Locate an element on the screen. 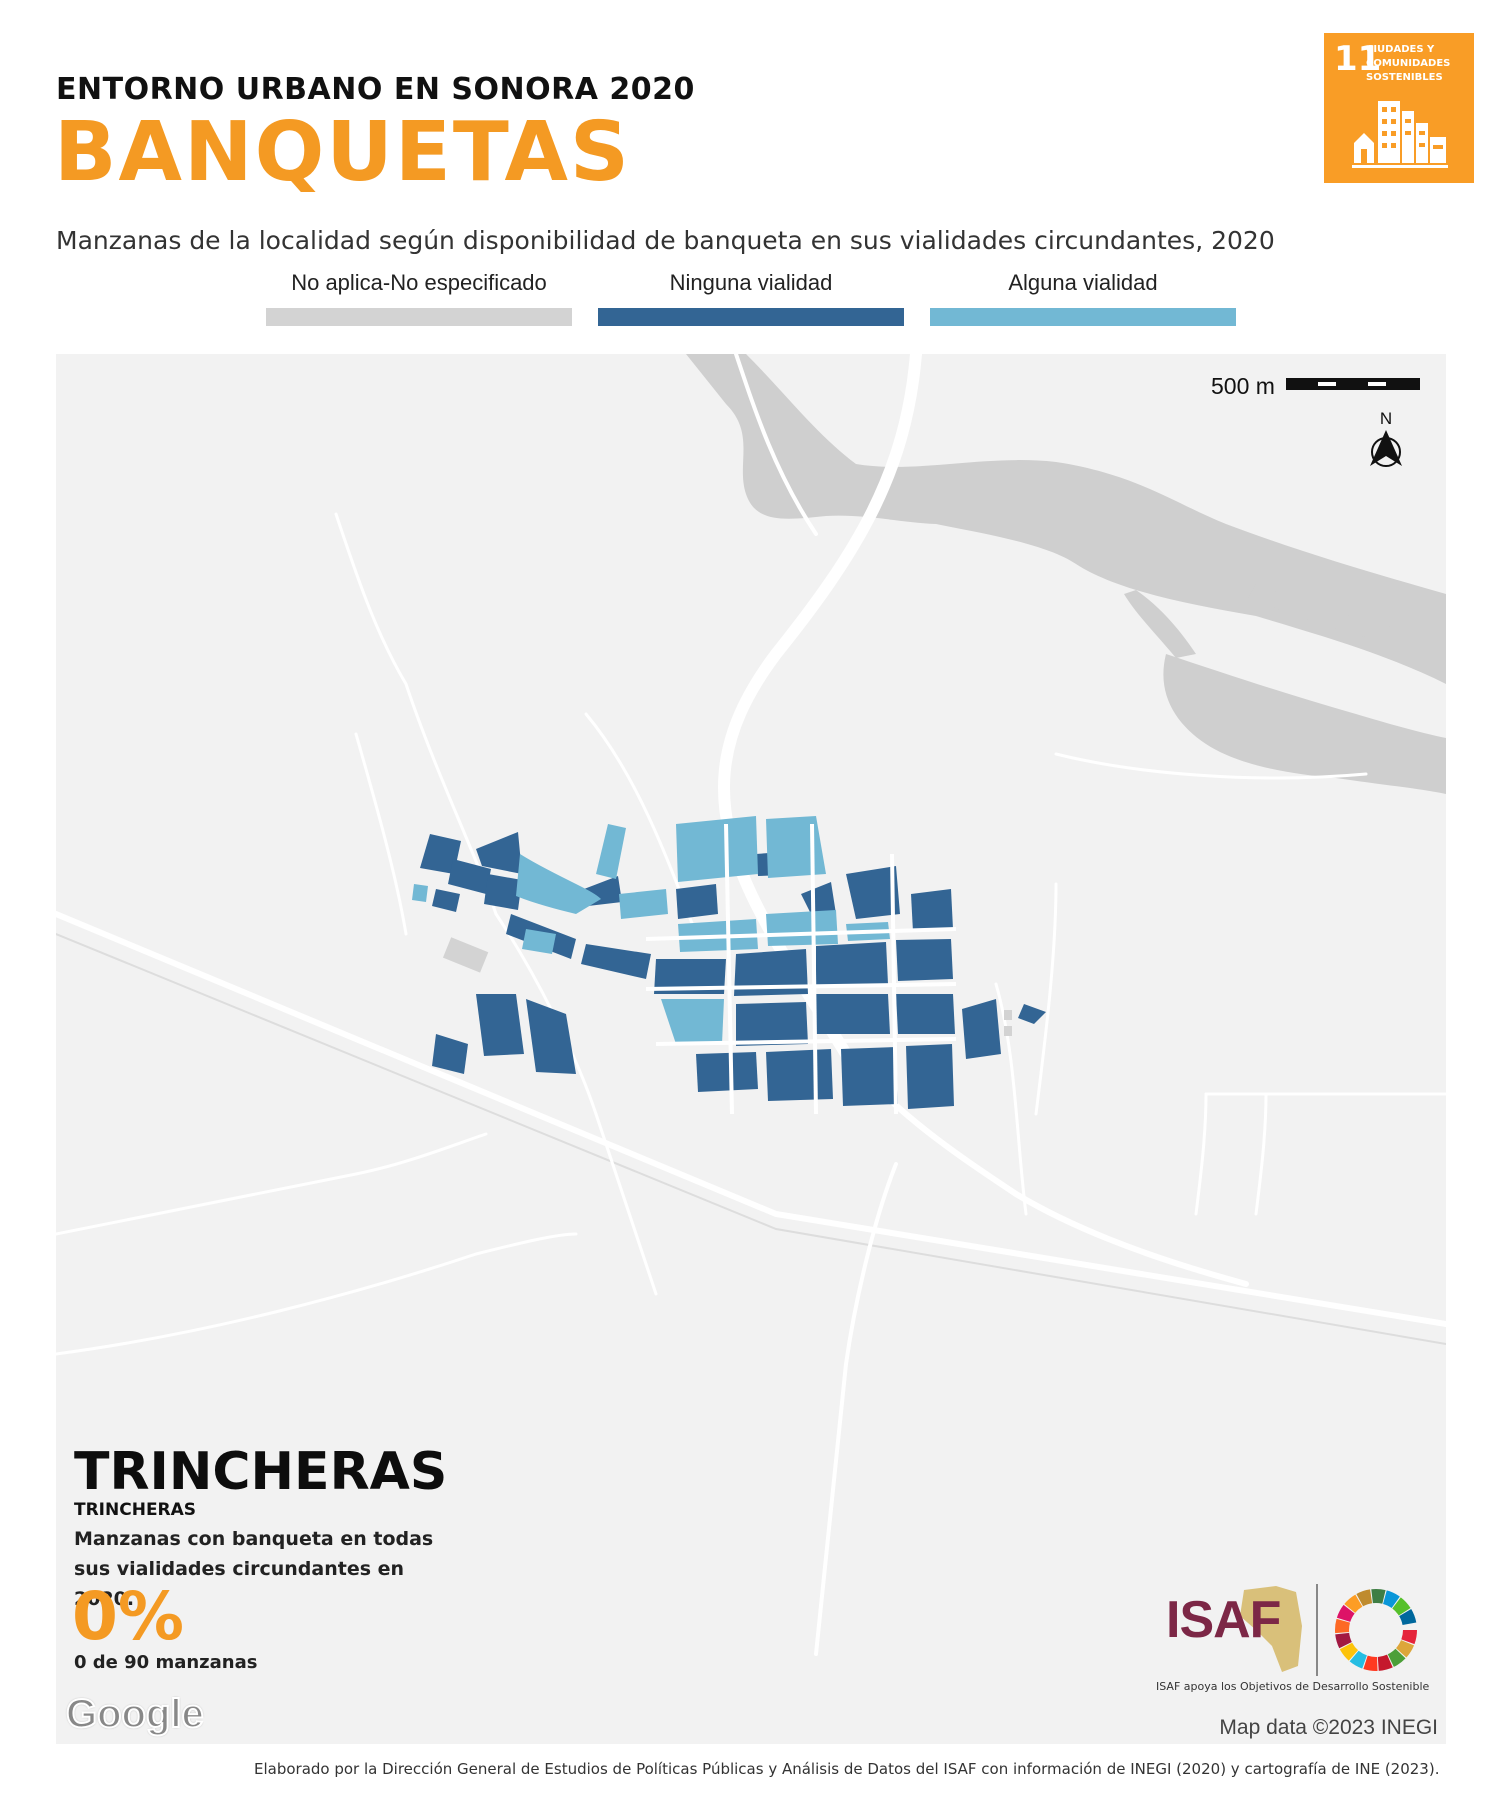 The image size is (1500, 1800). map-attribution: Map data ©2023 INEGI is located at coordinates (1328, 1727).